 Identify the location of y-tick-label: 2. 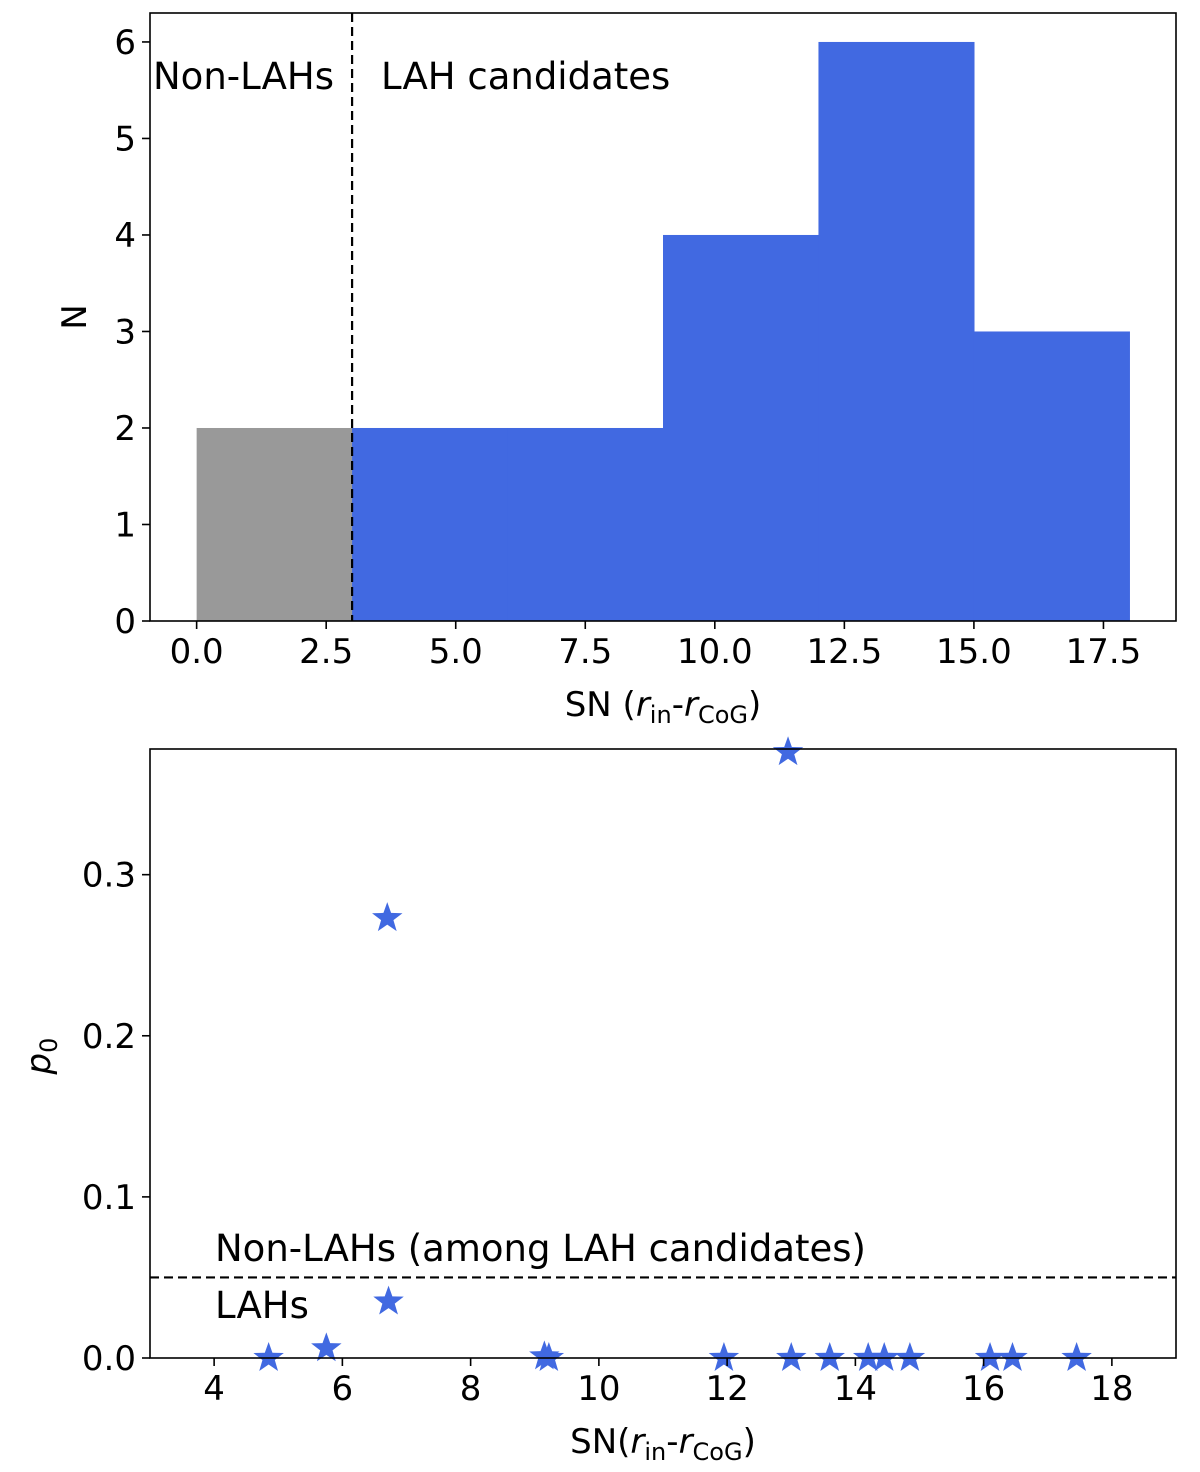
(125, 429).